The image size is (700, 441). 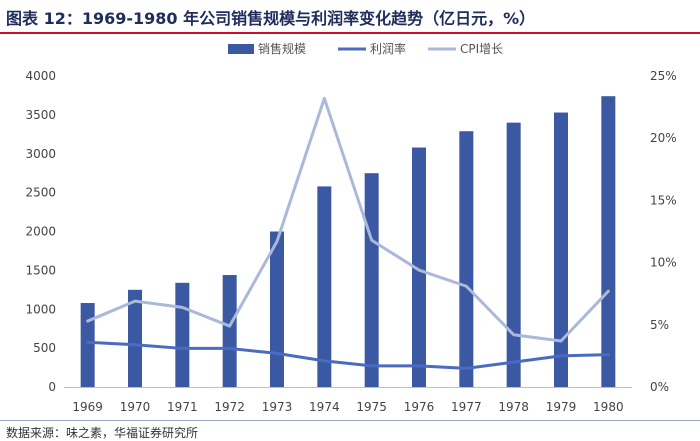 What do you see at coordinates (229, 407) in the screenshot?
I see `x-axis-tick-label: 1972` at bounding box center [229, 407].